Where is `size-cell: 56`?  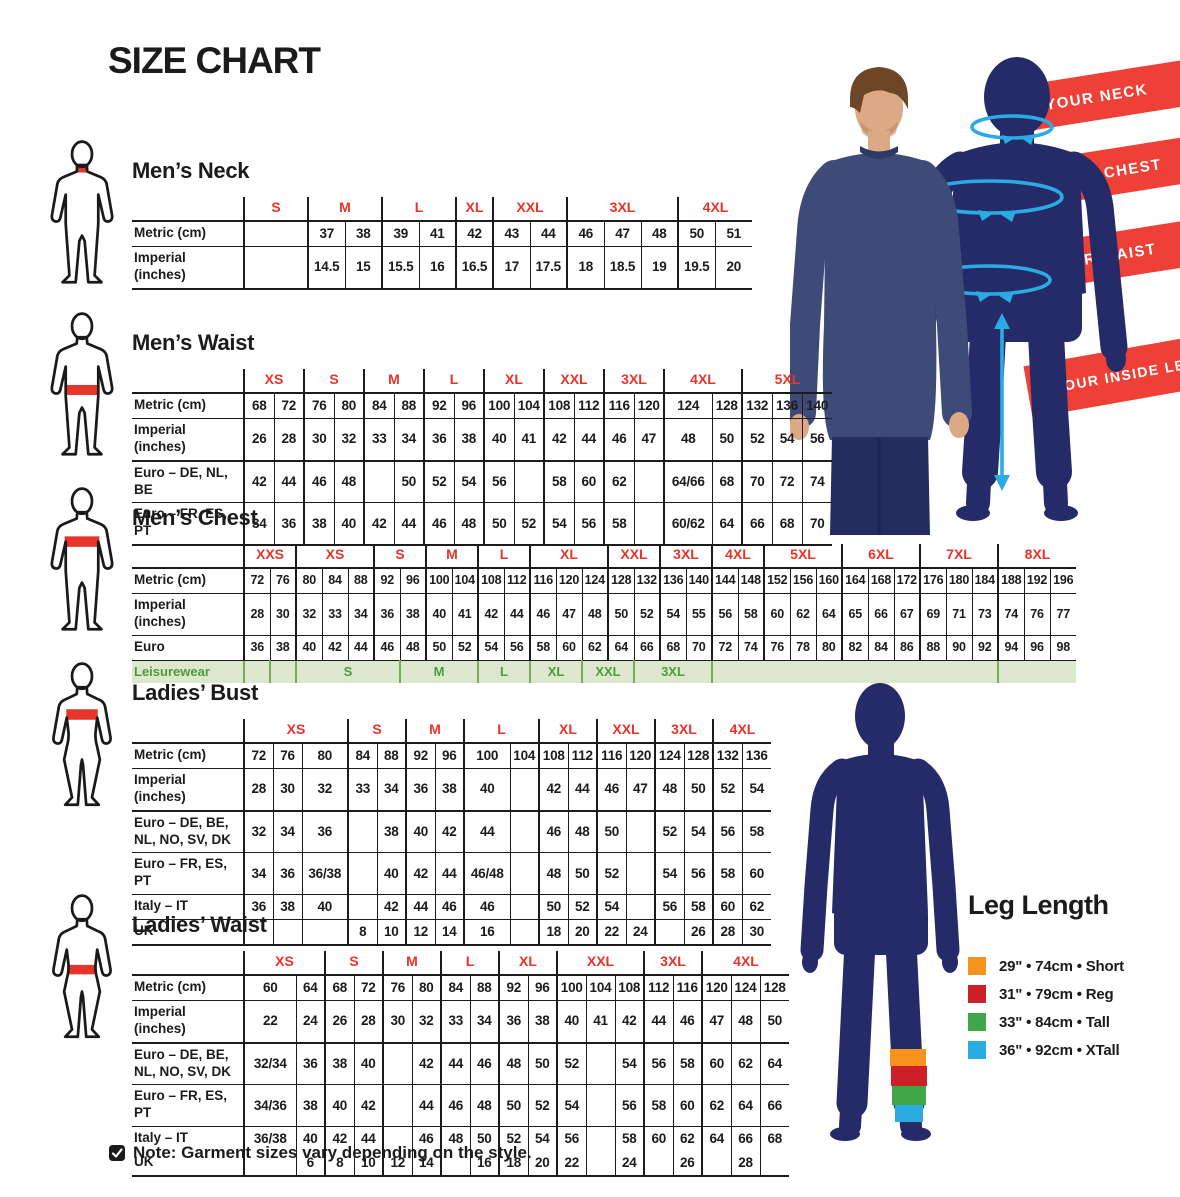
size-cell: 56 is located at coordinates (724, 614).